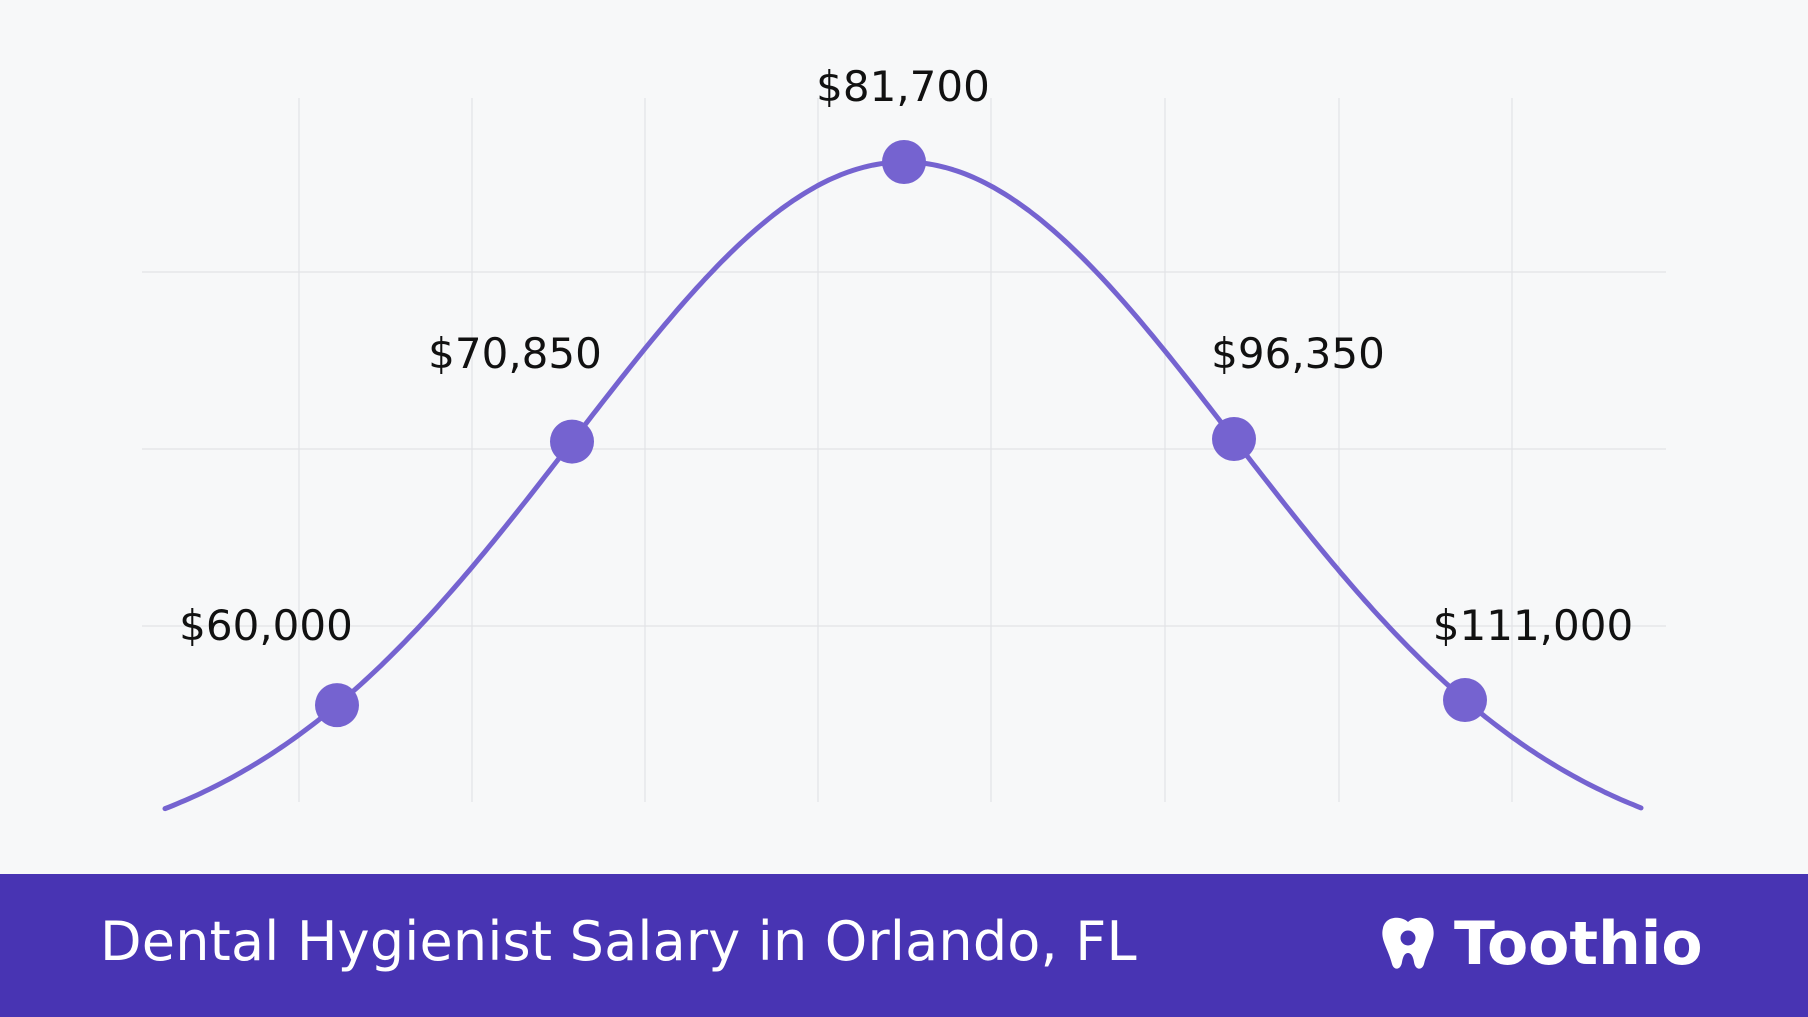  What do you see at coordinates (266, 625) in the screenshot?
I see `data-label: $60,000` at bounding box center [266, 625].